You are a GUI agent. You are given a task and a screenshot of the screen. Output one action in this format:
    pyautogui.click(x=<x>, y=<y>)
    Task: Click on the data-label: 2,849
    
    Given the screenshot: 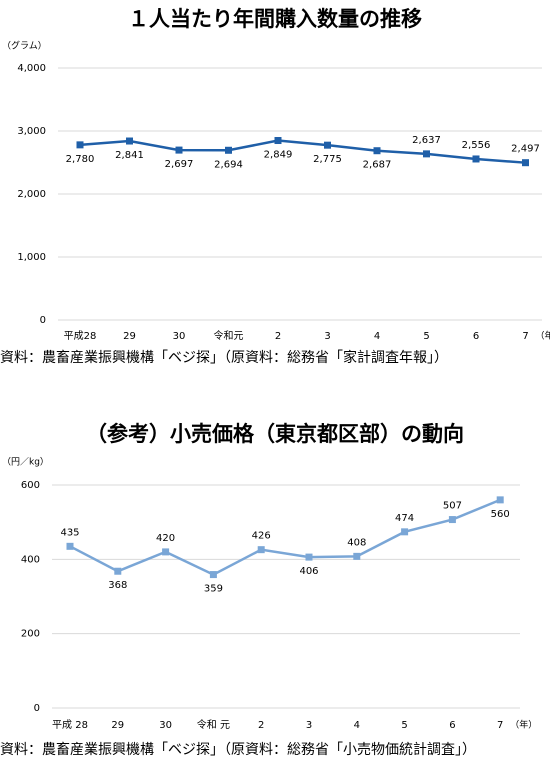 What is the action you would take?
    pyautogui.click(x=278, y=155)
    